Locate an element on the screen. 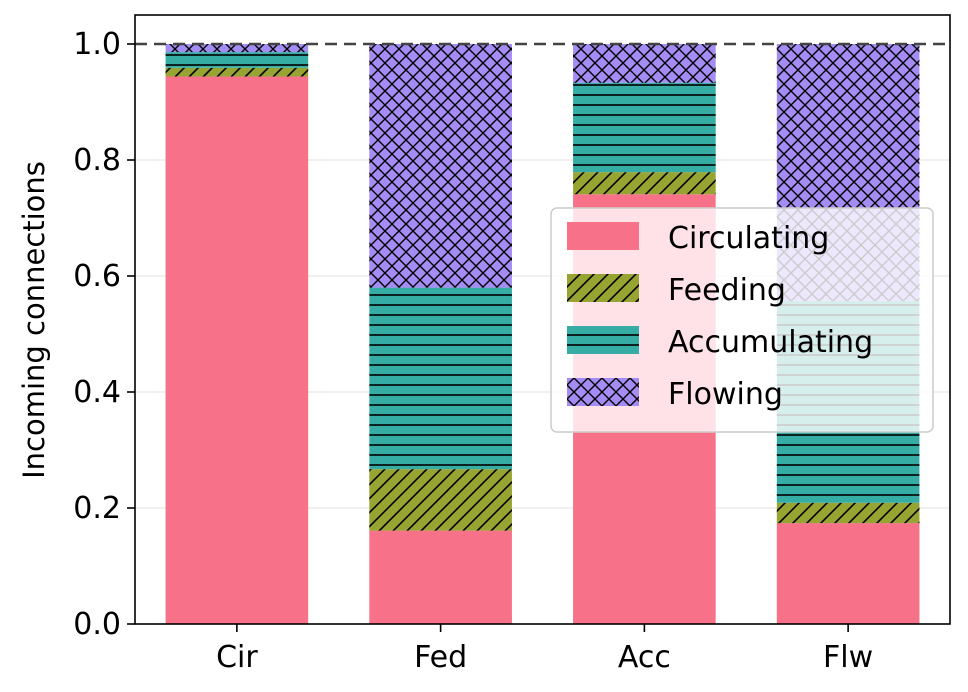 The image size is (968, 692). y-tick-label-3: 0.6 is located at coordinates (97, 276).